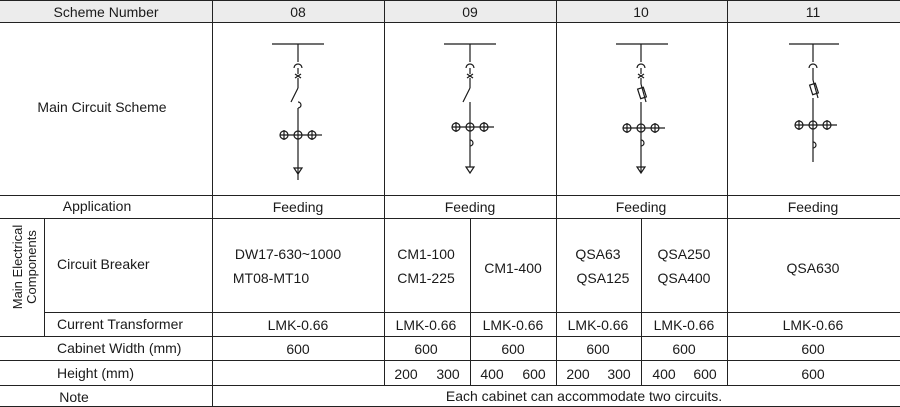  I want to click on ct-10a: LMK-0.66, so click(598, 325).